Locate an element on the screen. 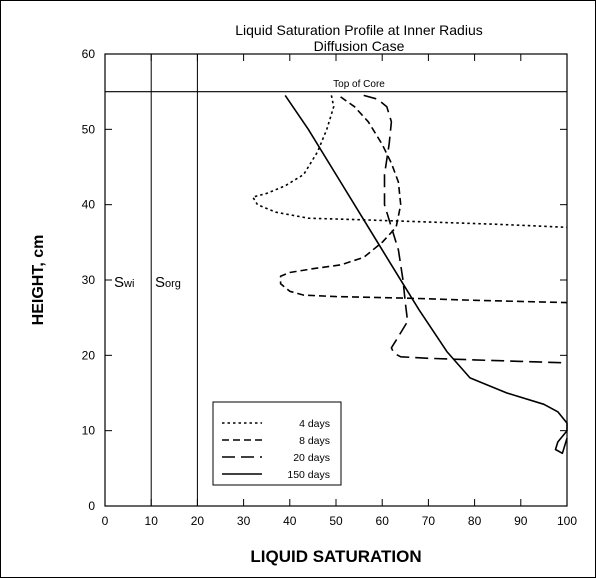 This screenshot has height=578, width=596. x-tick-label: 60 is located at coordinates (383, 521).